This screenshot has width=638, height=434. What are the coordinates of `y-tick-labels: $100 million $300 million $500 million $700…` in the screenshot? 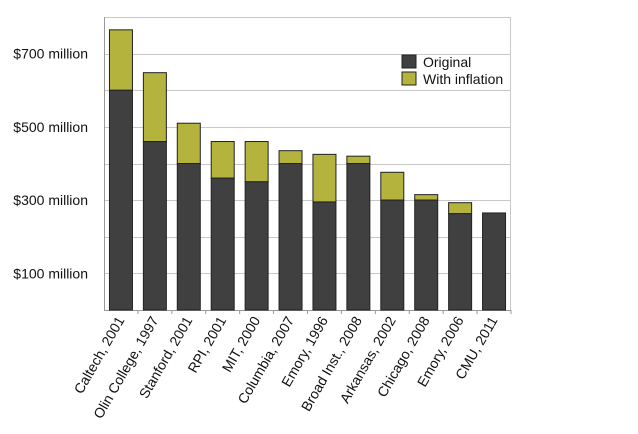 It's located at (50, 164).